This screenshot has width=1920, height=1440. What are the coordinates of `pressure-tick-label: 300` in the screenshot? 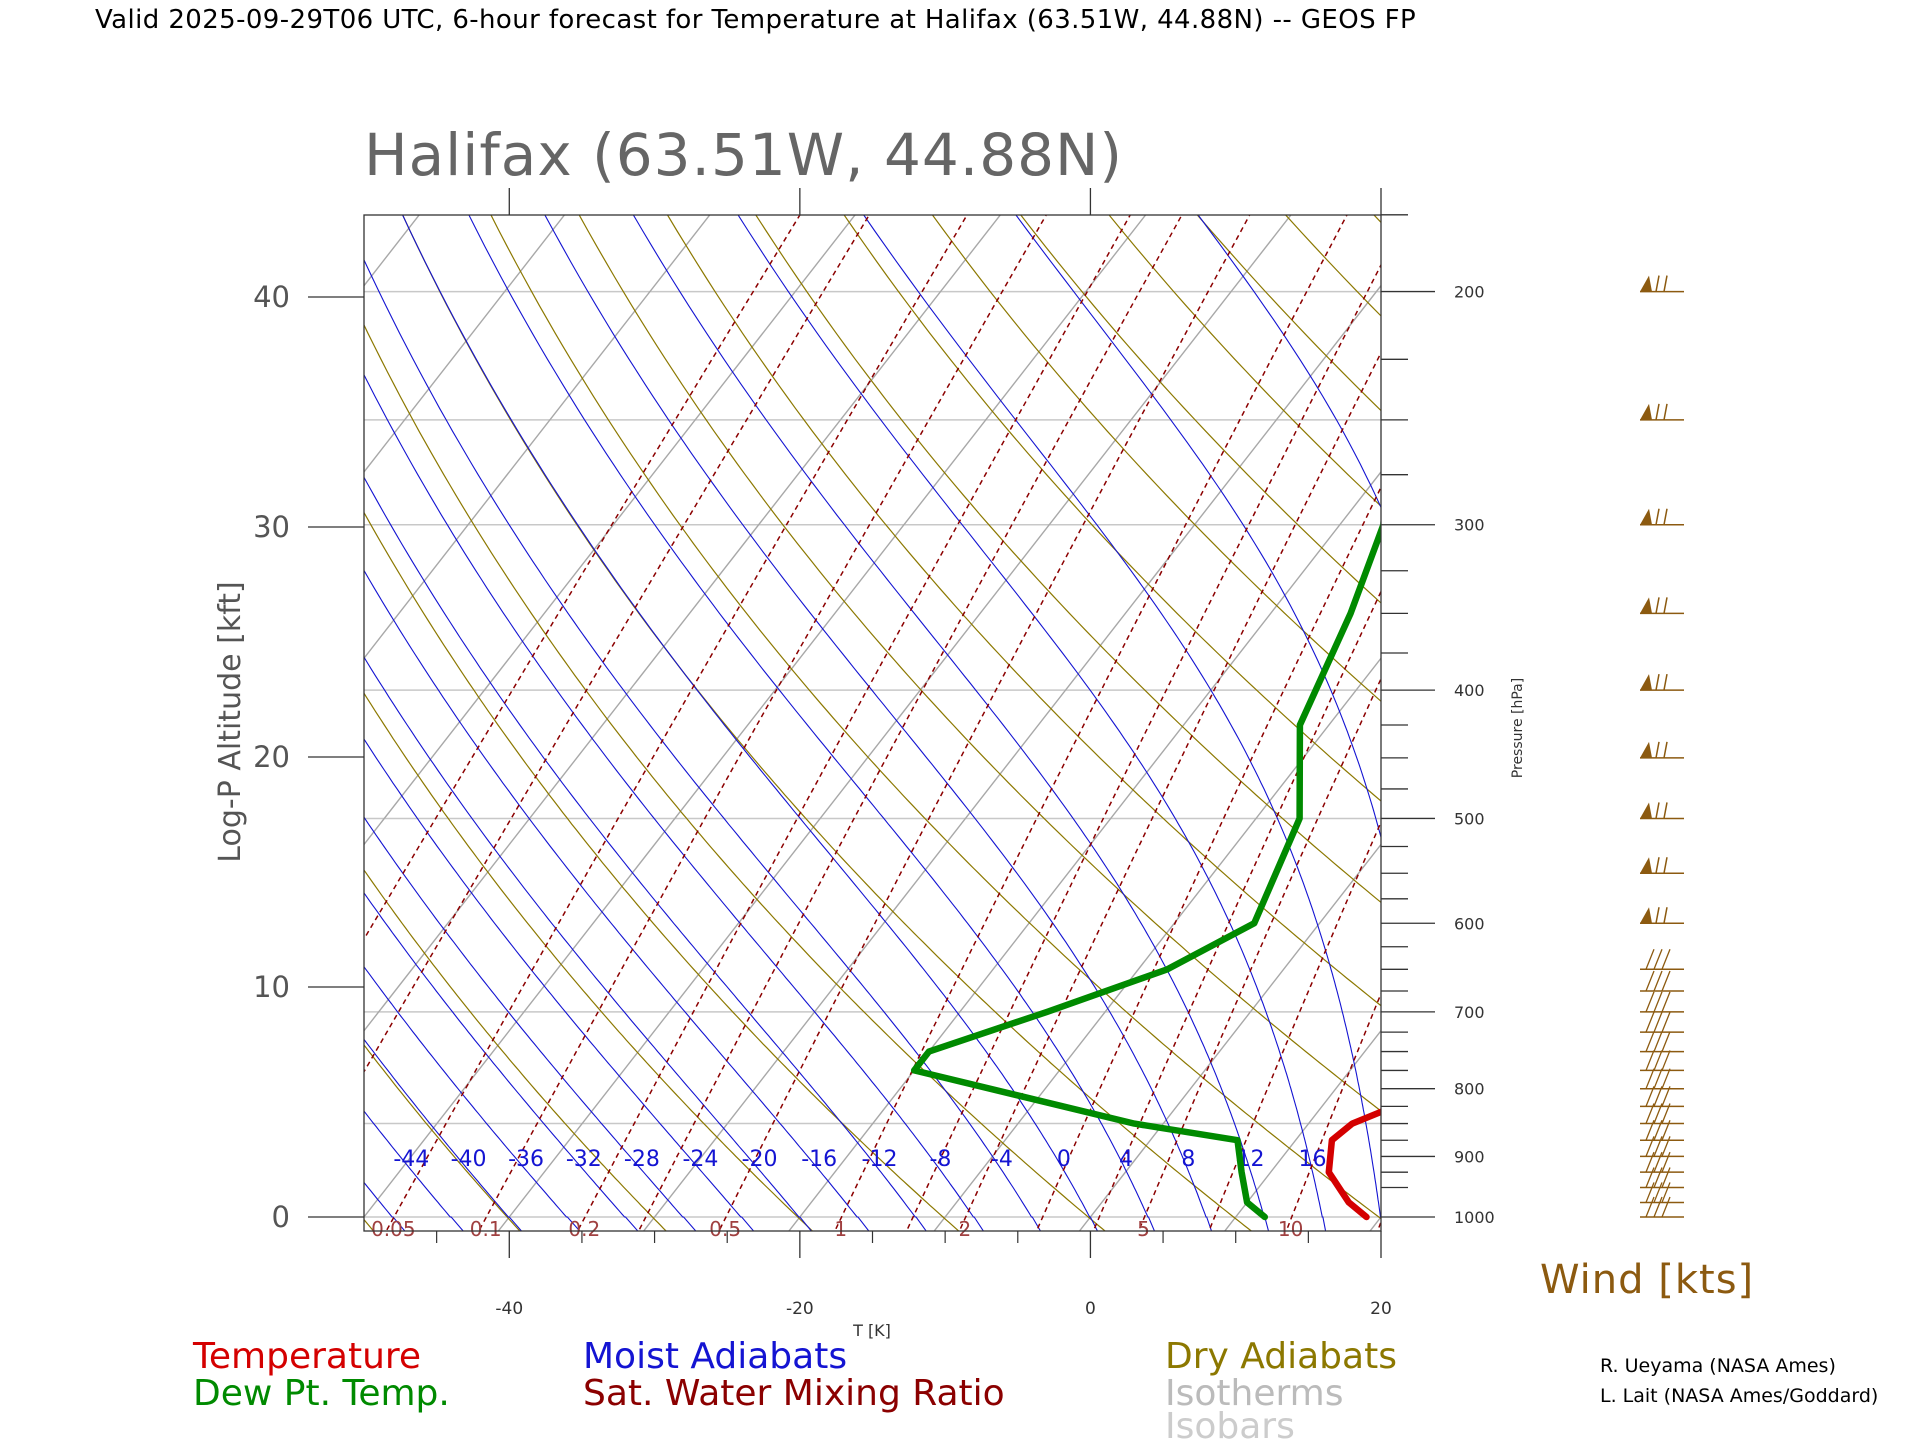 It's located at (1469, 525).